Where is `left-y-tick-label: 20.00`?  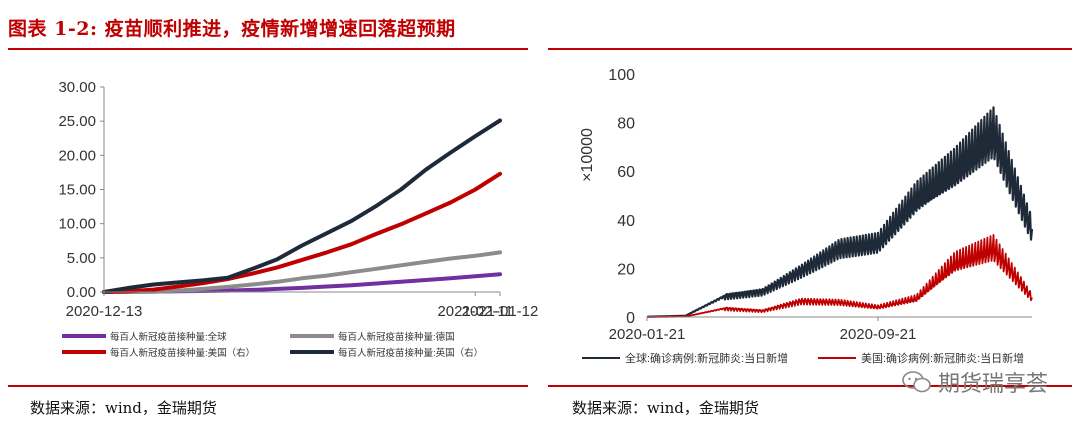 left-y-tick-label: 20.00 is located at coordinates (77, 155).